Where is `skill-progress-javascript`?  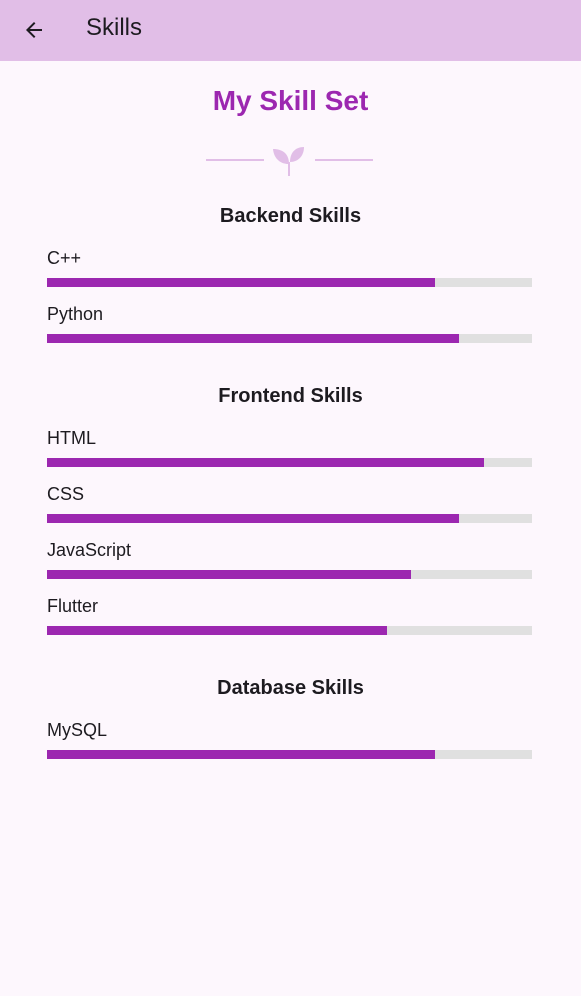
skill-progress-javascript is located at coordinates (289, 574).